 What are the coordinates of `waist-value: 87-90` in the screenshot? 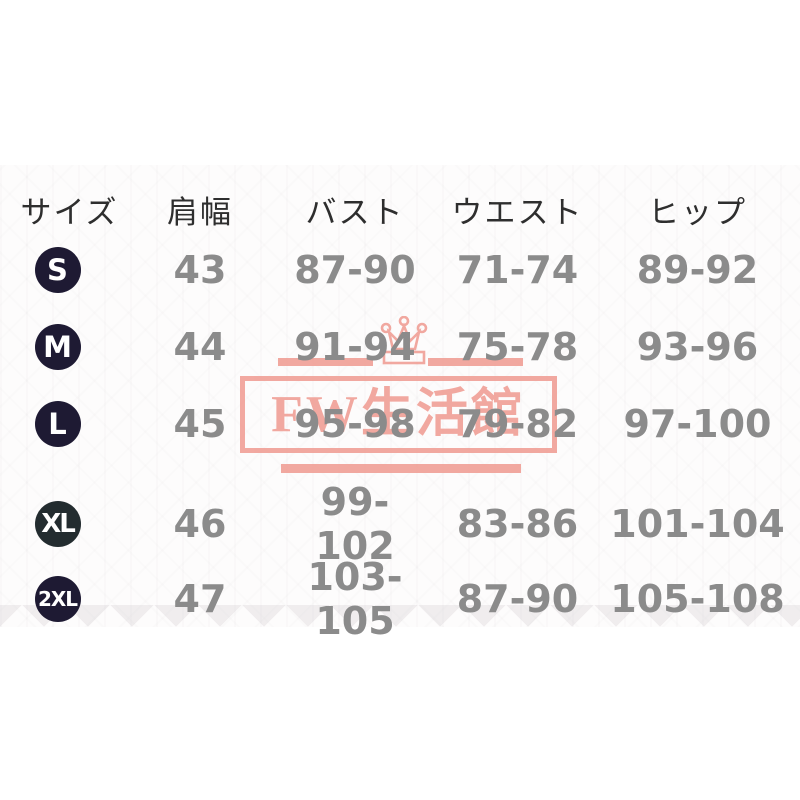 It's located at (517, 599).